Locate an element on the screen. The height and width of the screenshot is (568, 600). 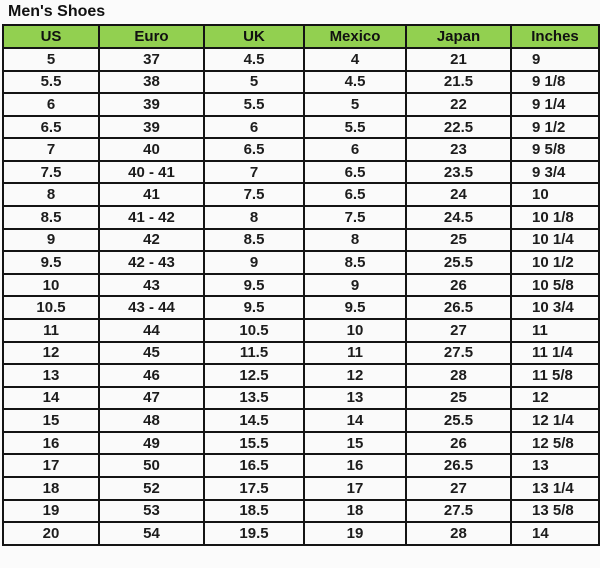
cell-uk: 14.5 is located at coordinates (254, 420).